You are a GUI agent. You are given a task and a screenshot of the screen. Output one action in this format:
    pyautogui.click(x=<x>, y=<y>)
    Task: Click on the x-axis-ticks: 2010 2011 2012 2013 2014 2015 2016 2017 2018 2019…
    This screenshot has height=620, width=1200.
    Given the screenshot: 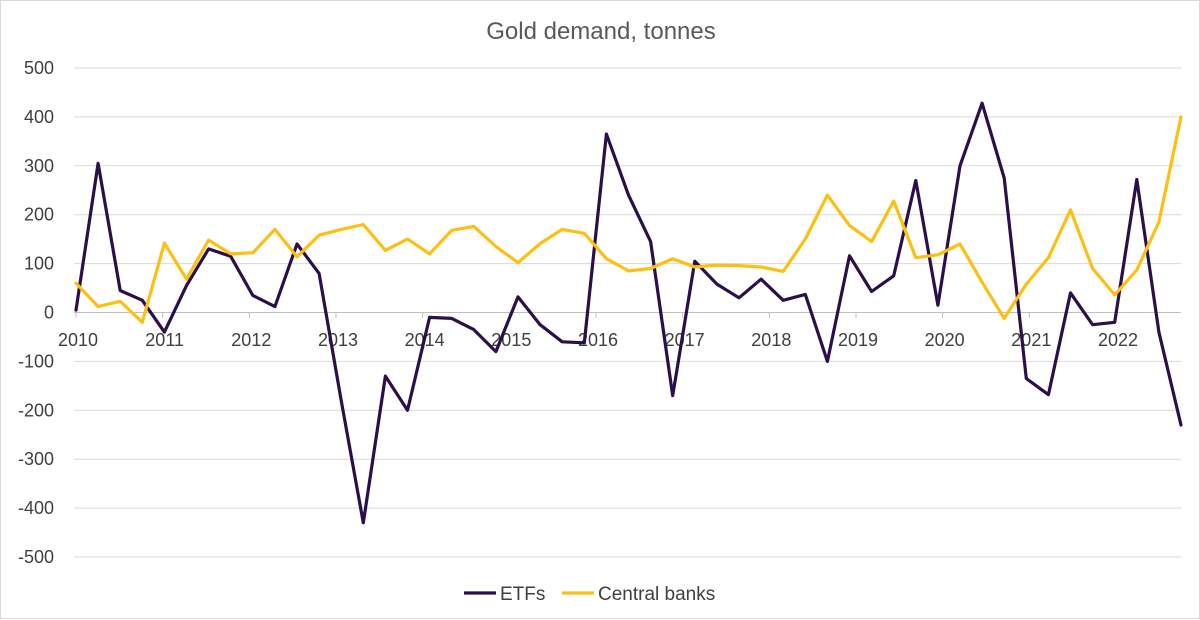 What is the action you would take?
    pyautogui.click(x=598, y=331)
    